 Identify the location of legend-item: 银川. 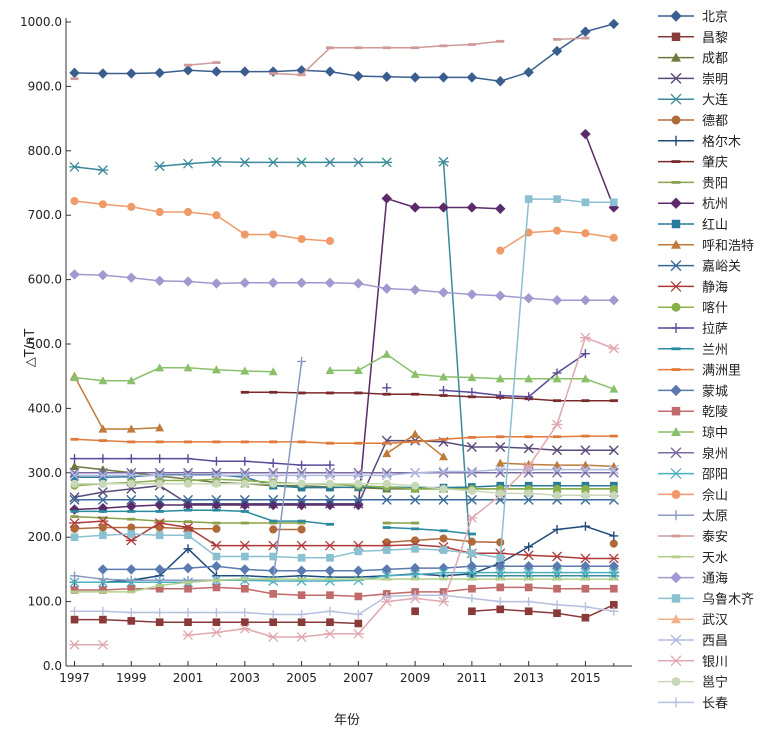
(693, 662).